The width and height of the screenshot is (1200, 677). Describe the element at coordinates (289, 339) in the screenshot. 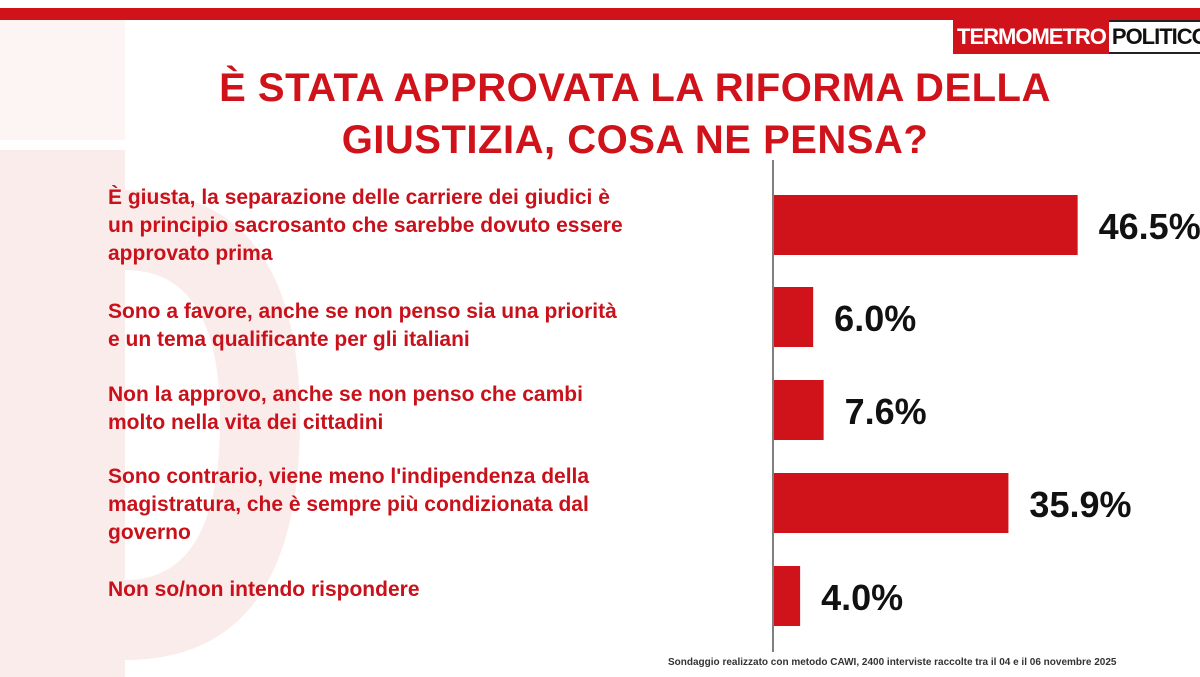

I see `label-line: e un tema qualificante per gli italiani` at that location.